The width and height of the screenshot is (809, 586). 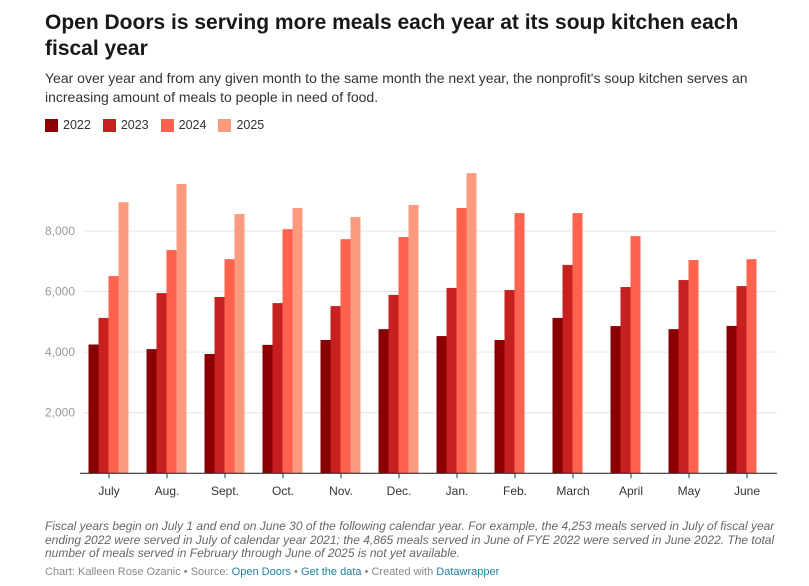 I want to click on bar-2022-july, so click(x=93, y=409).